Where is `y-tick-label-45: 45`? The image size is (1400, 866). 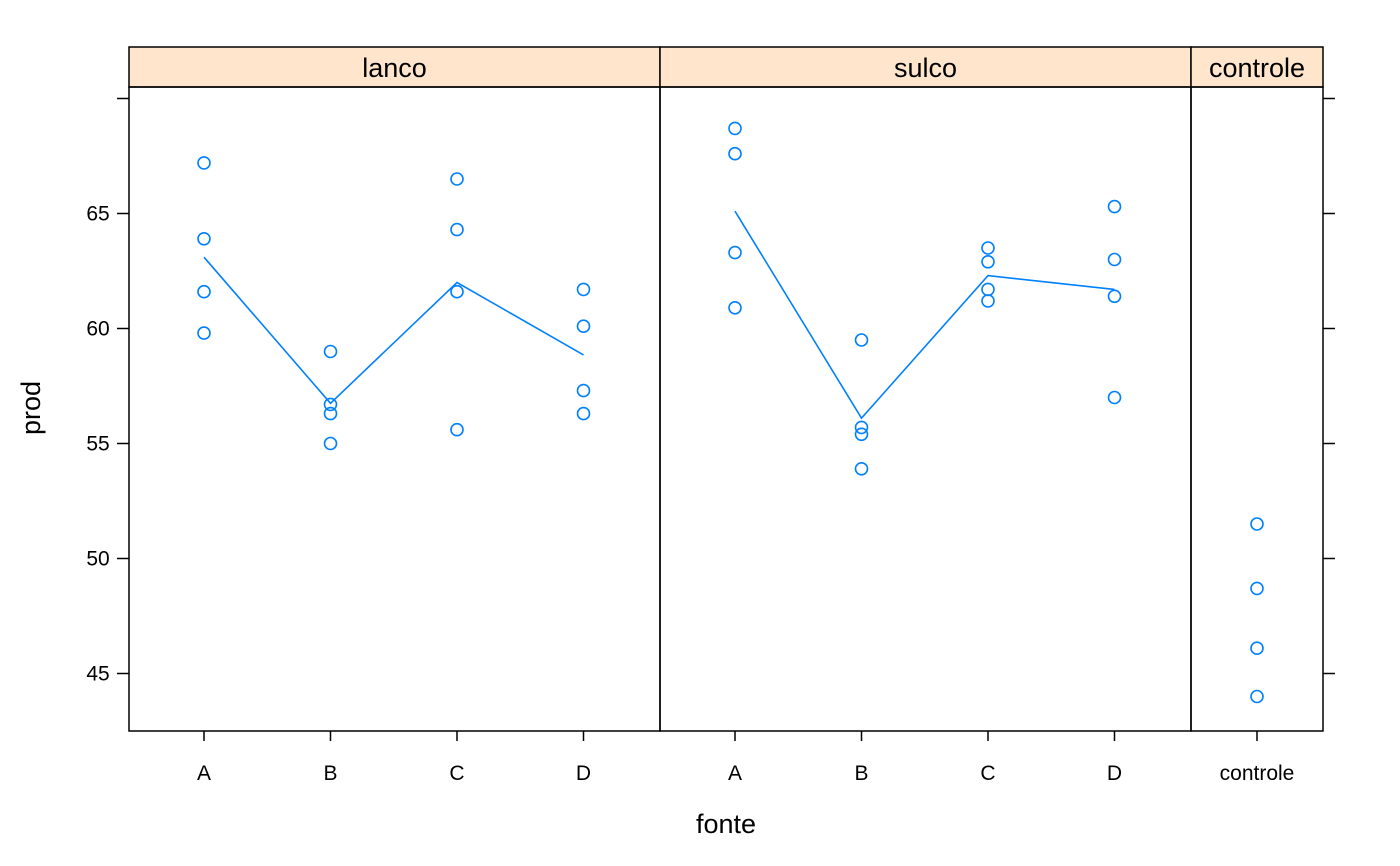 y-tick-label-45: 45 is located at coordinates (97, 674).